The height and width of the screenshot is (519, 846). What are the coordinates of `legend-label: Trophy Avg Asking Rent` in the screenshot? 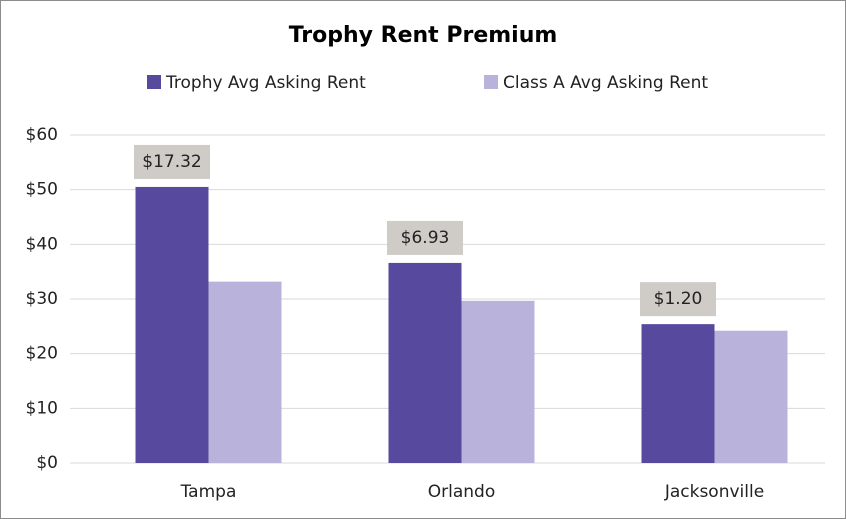 It's located at (265, 83).